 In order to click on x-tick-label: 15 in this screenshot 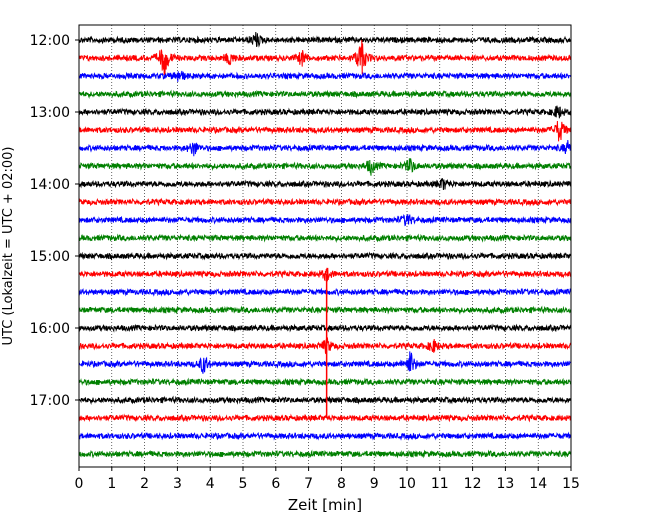, I will do `click(571, 484)`.